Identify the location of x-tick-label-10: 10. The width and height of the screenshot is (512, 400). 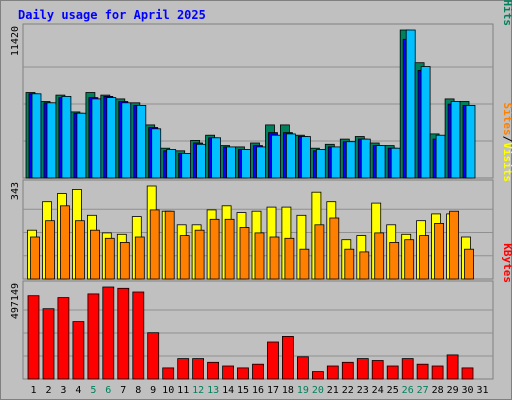
(168, 390).